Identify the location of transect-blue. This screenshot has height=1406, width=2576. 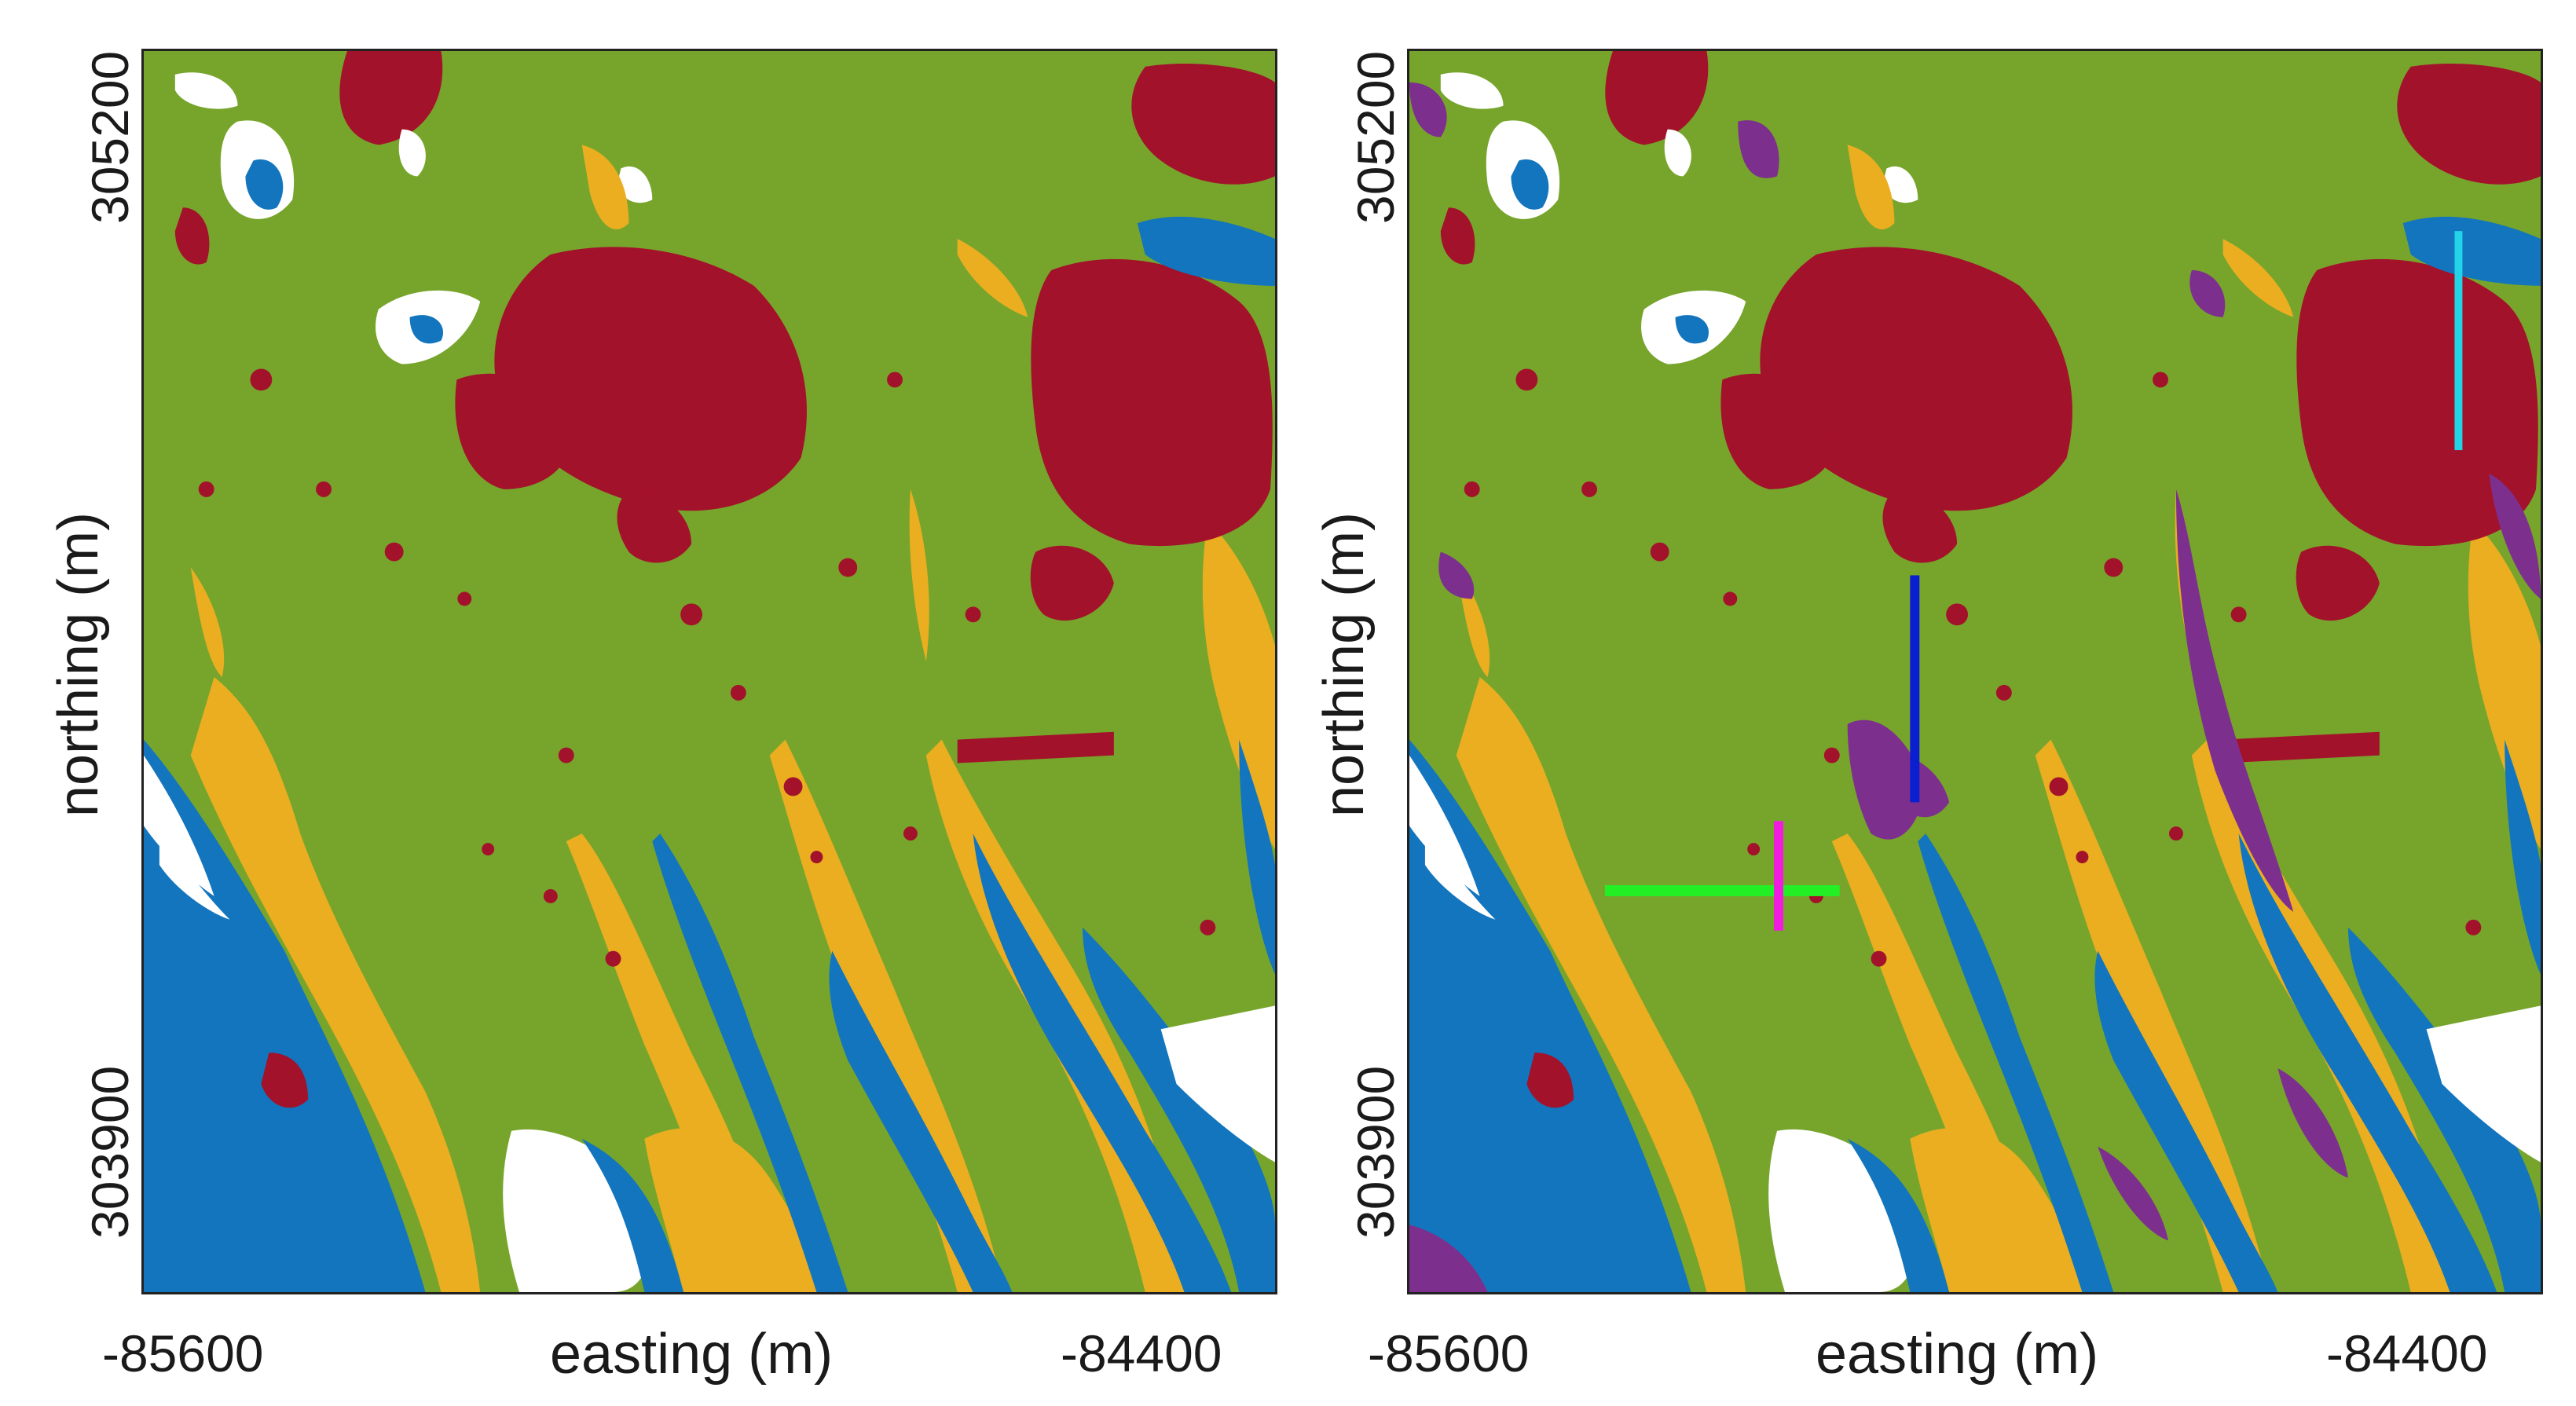
(1915, 689).